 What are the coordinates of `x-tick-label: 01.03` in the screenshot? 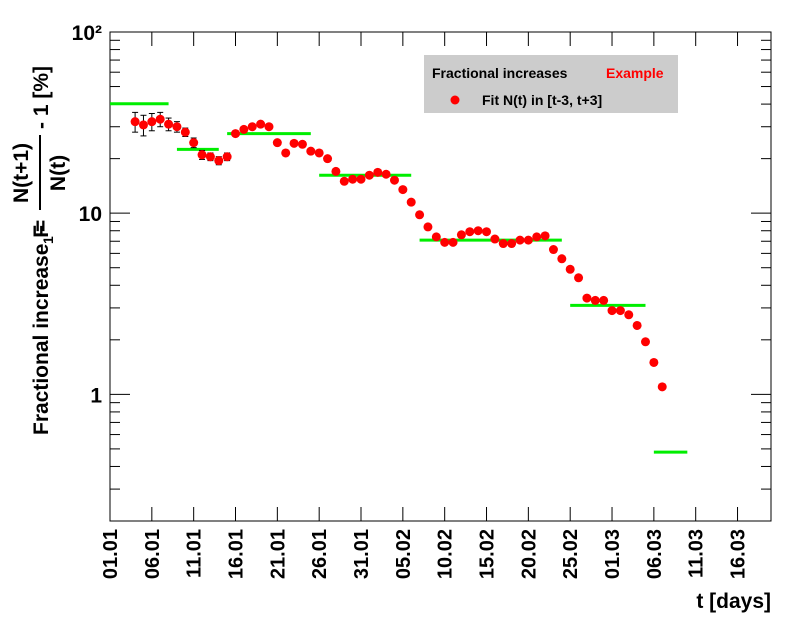 It's located at (613, 554).